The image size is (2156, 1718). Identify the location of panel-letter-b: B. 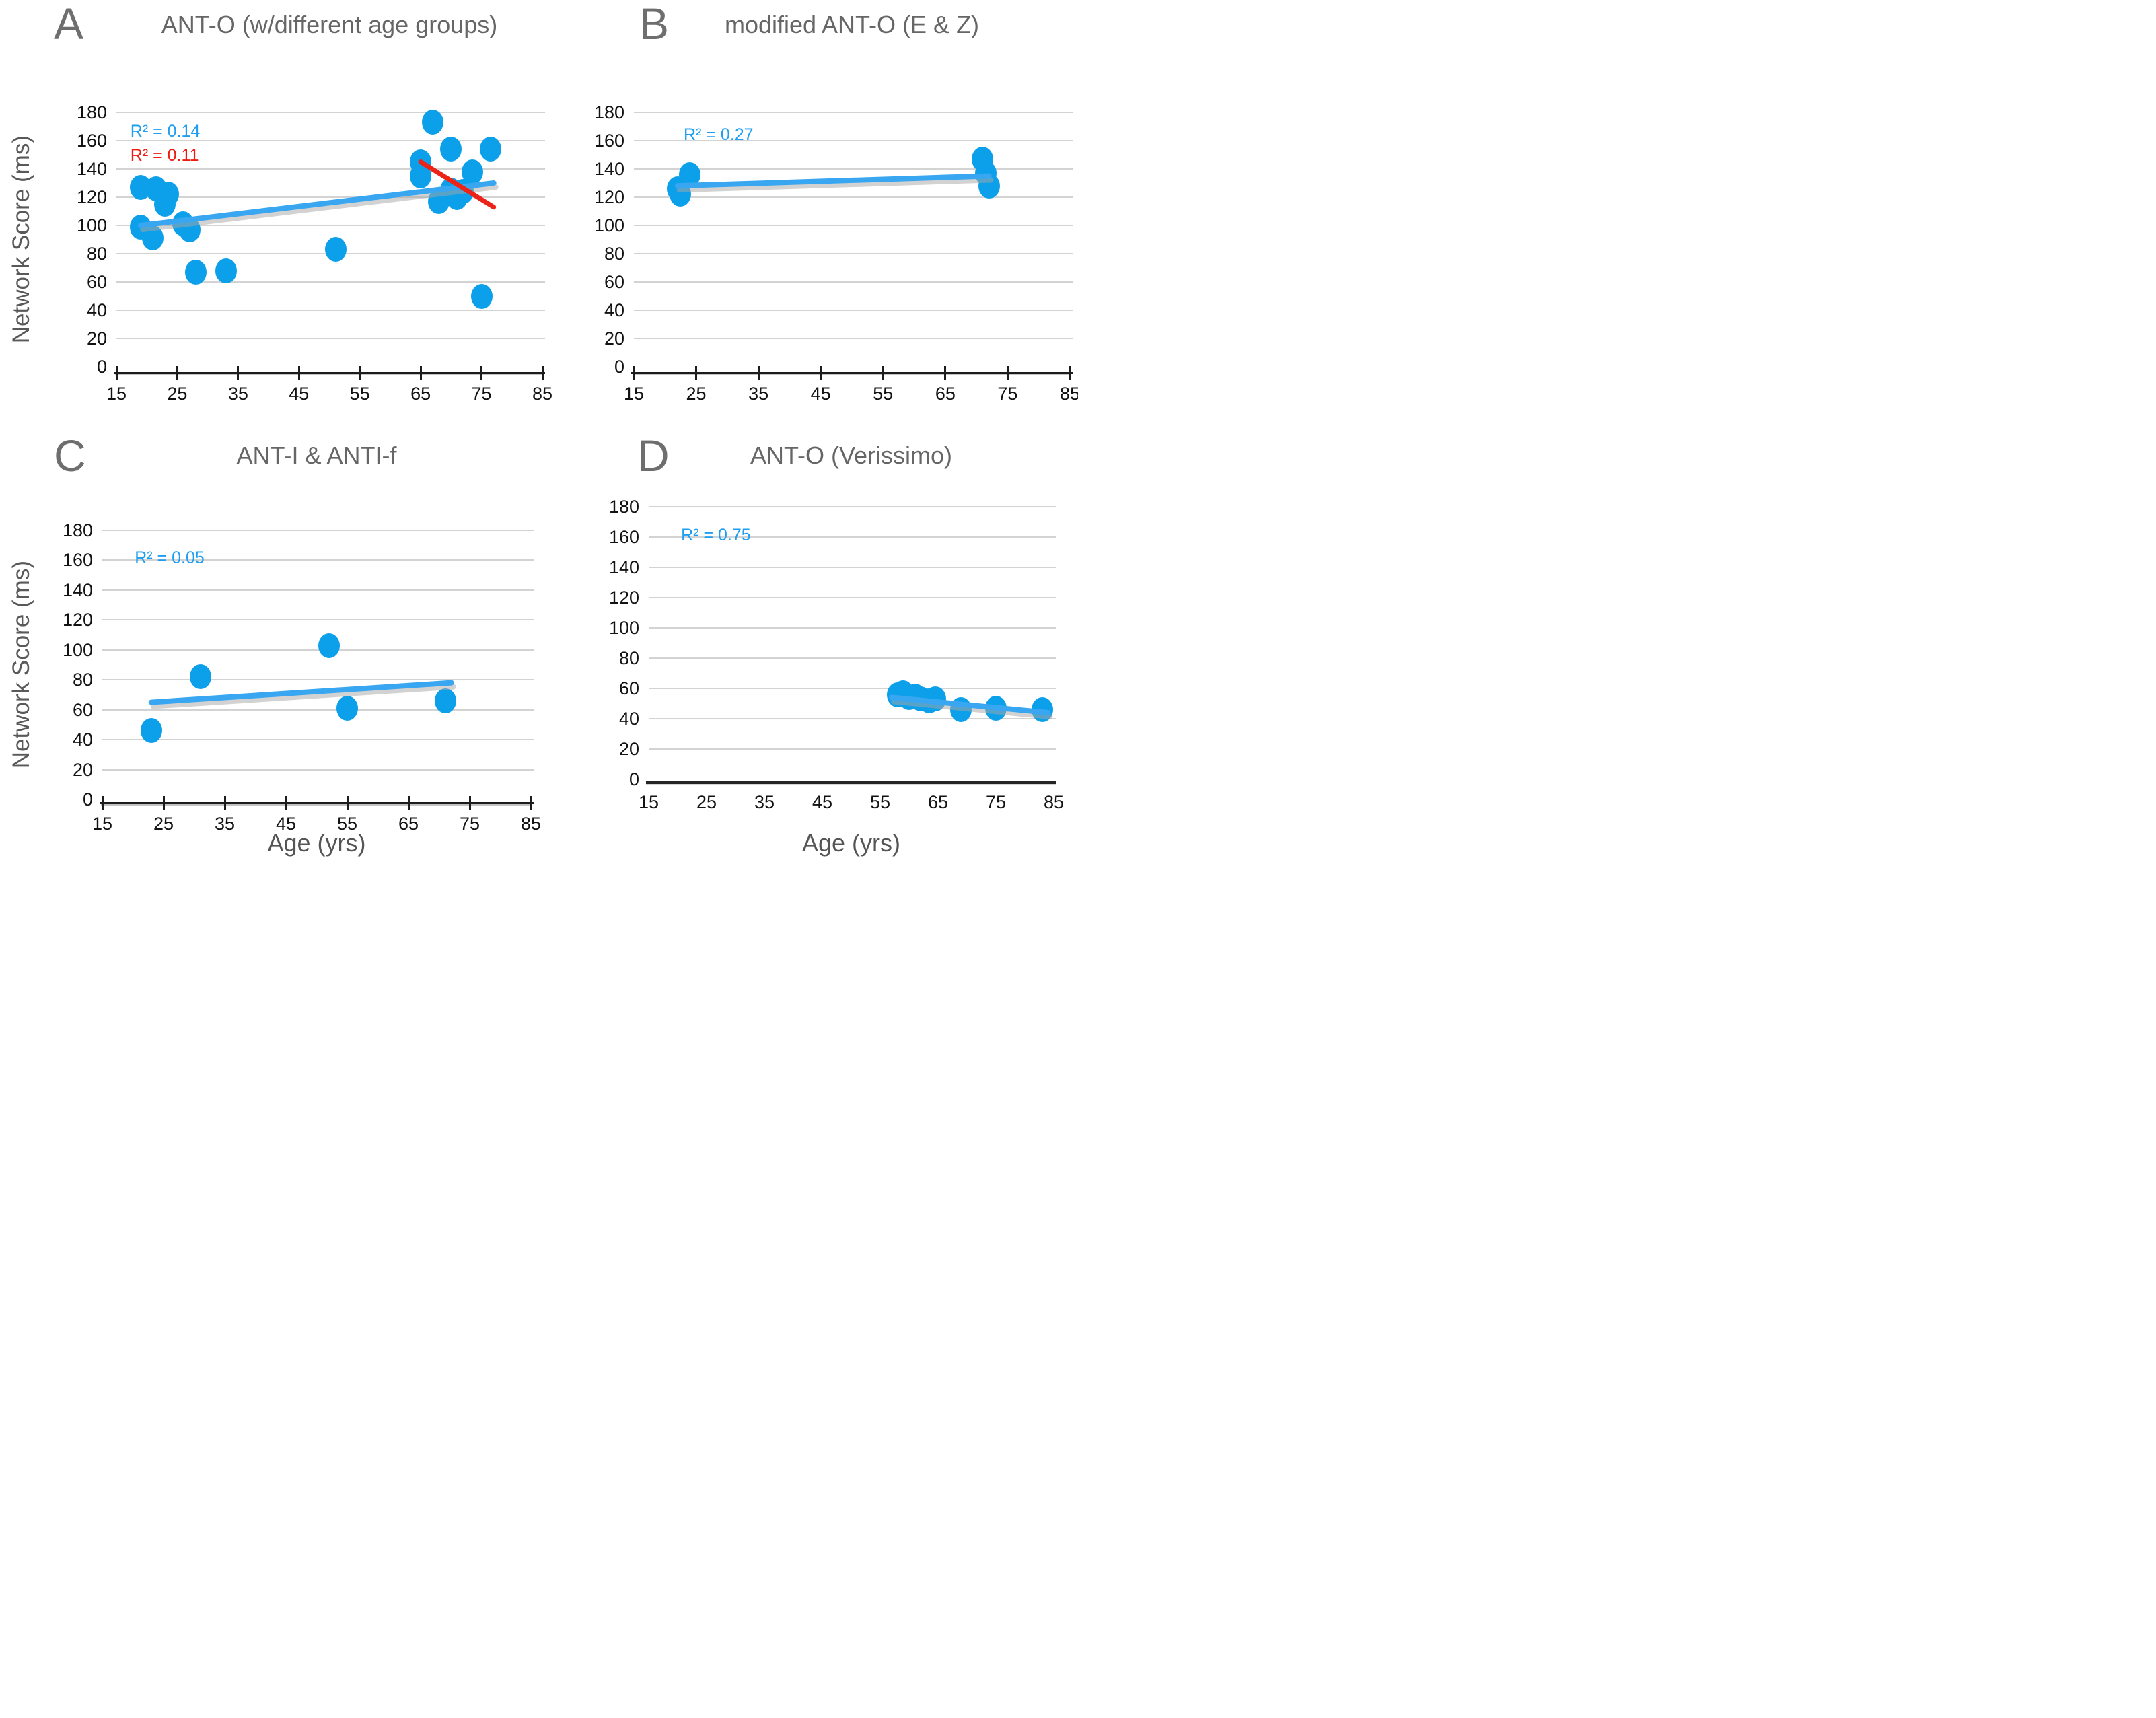
(654, 24).